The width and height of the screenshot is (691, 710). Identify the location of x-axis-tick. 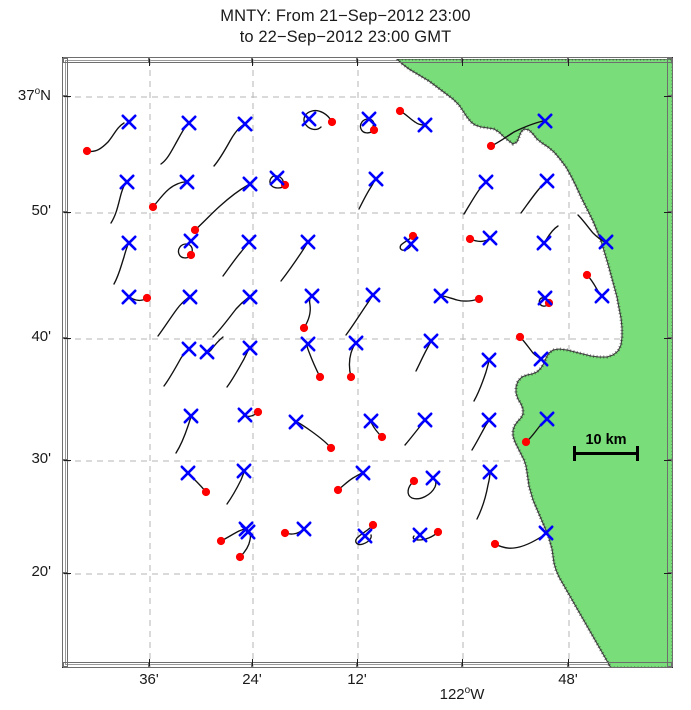
(357, 662).